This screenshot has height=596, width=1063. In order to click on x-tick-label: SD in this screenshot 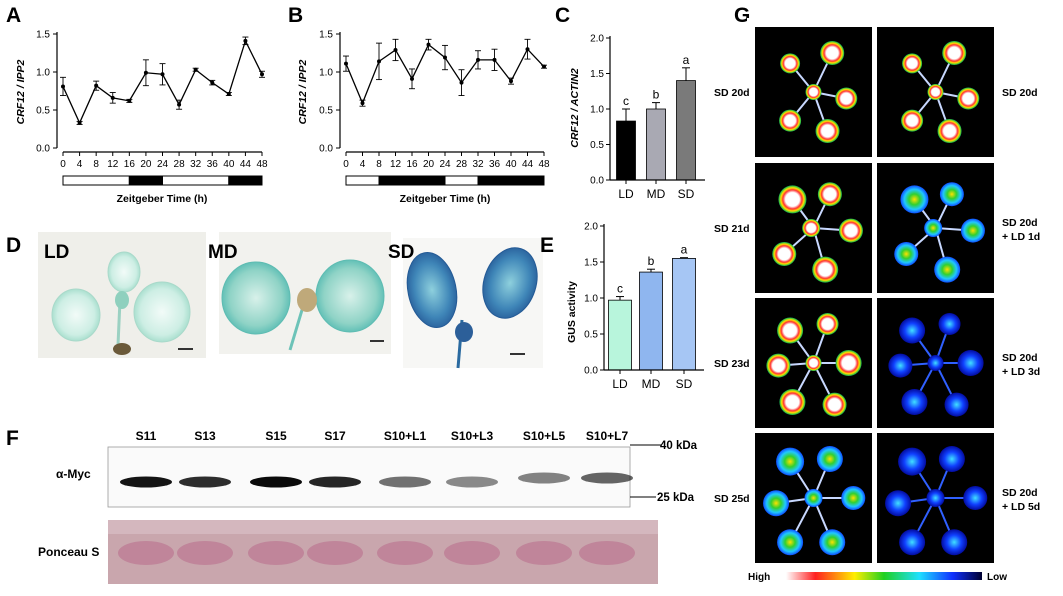, I will do `click(686, 194)`.